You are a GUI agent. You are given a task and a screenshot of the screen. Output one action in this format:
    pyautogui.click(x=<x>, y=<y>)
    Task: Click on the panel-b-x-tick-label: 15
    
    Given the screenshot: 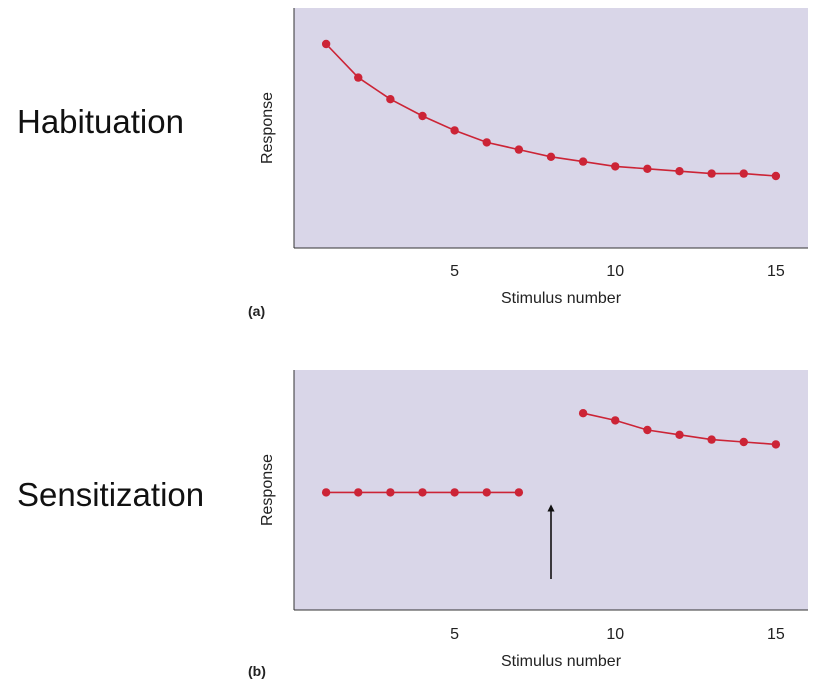 What is the action you would take?
    pyautogui.click(x=776, y=634)
    